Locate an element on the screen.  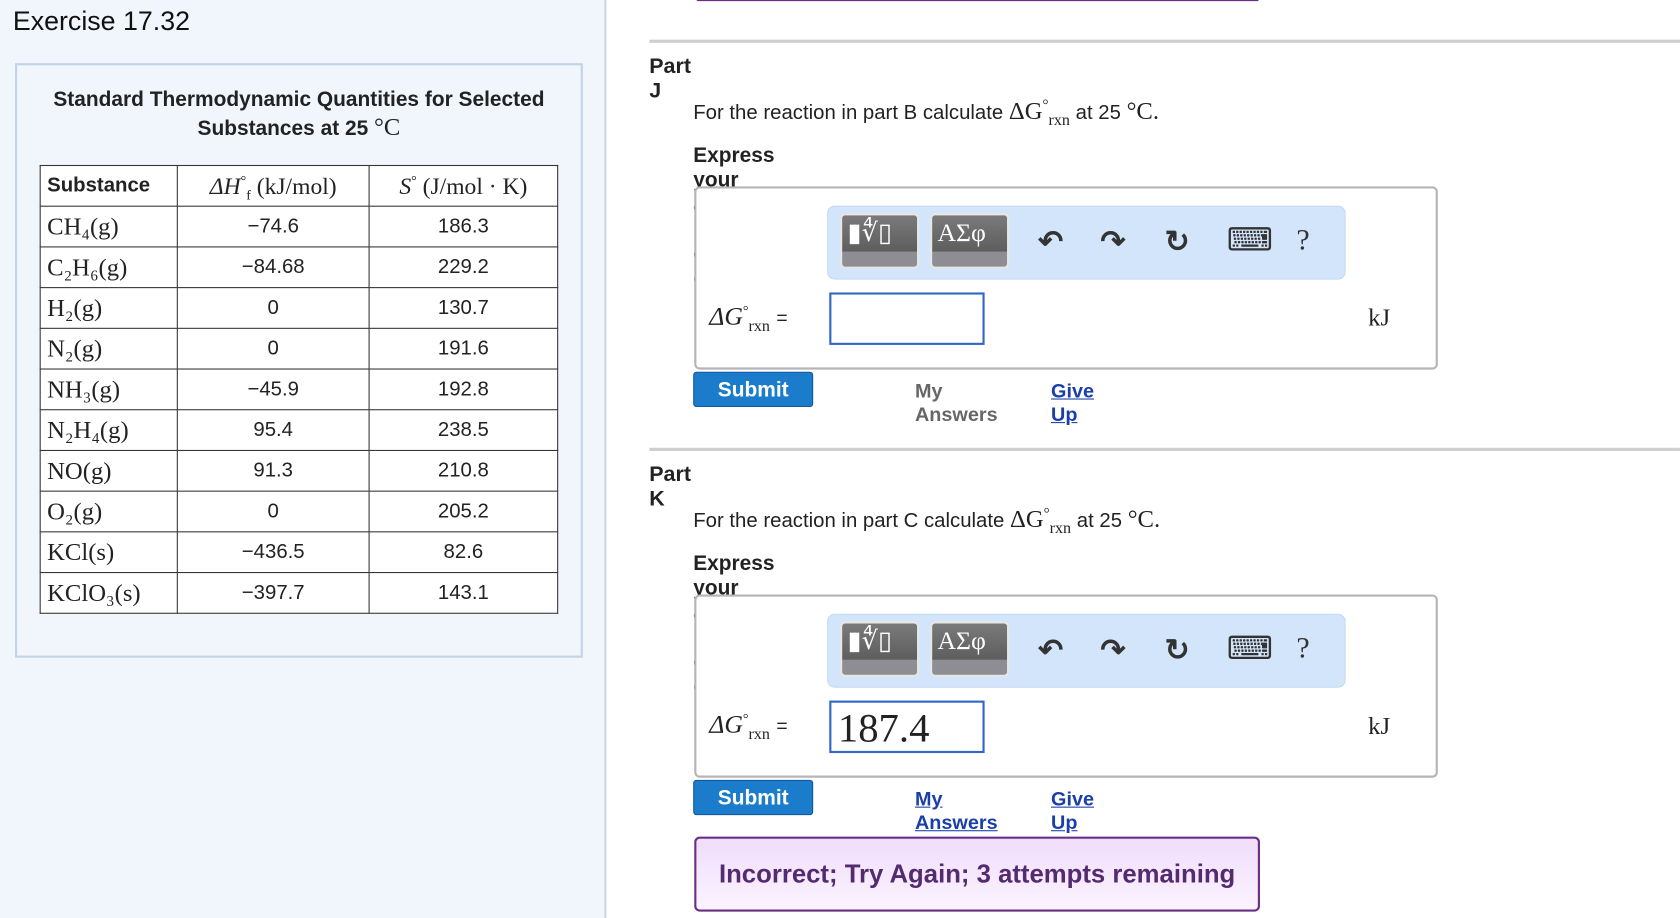
table-header-row: Substance ΔH°f (kJ/mol) S° (J/mol · K) is located at coordinates (299, 185).